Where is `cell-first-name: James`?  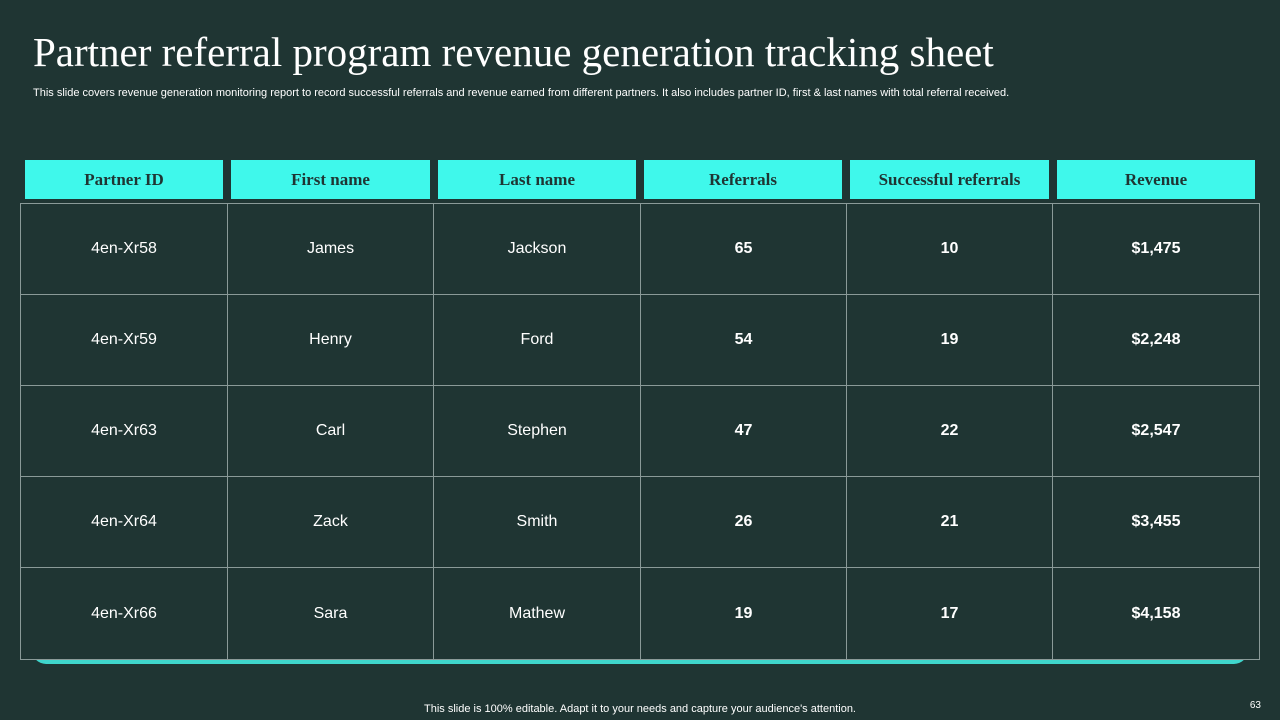
cell-first-name: James is located at coordinates (331, 249).